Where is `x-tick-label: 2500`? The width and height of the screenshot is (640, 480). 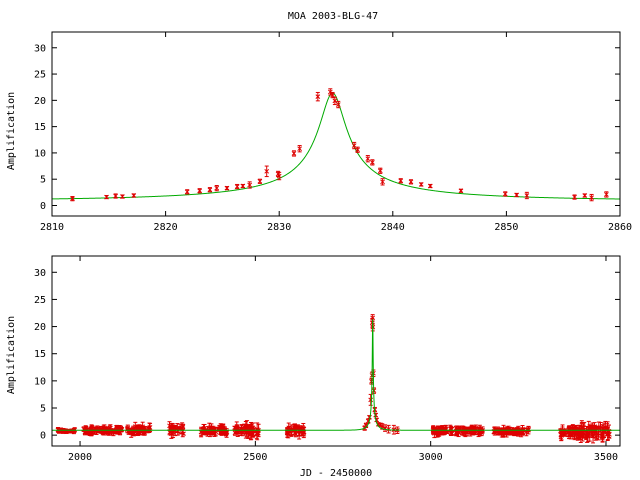 x-tick-label: 2500 is located at coordinates (255, 457).